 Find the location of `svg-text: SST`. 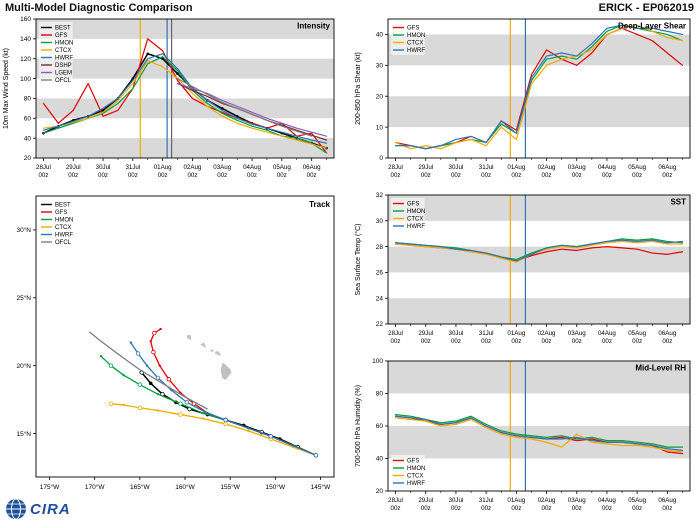

svg-text: SST is located at coordinates (678, 202).